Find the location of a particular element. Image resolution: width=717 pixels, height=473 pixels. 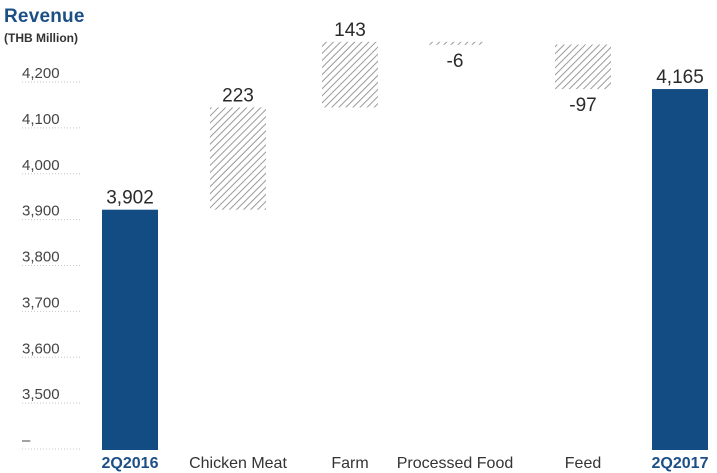

y-tick-label: 3,600 is located at coordinates (41, 348).